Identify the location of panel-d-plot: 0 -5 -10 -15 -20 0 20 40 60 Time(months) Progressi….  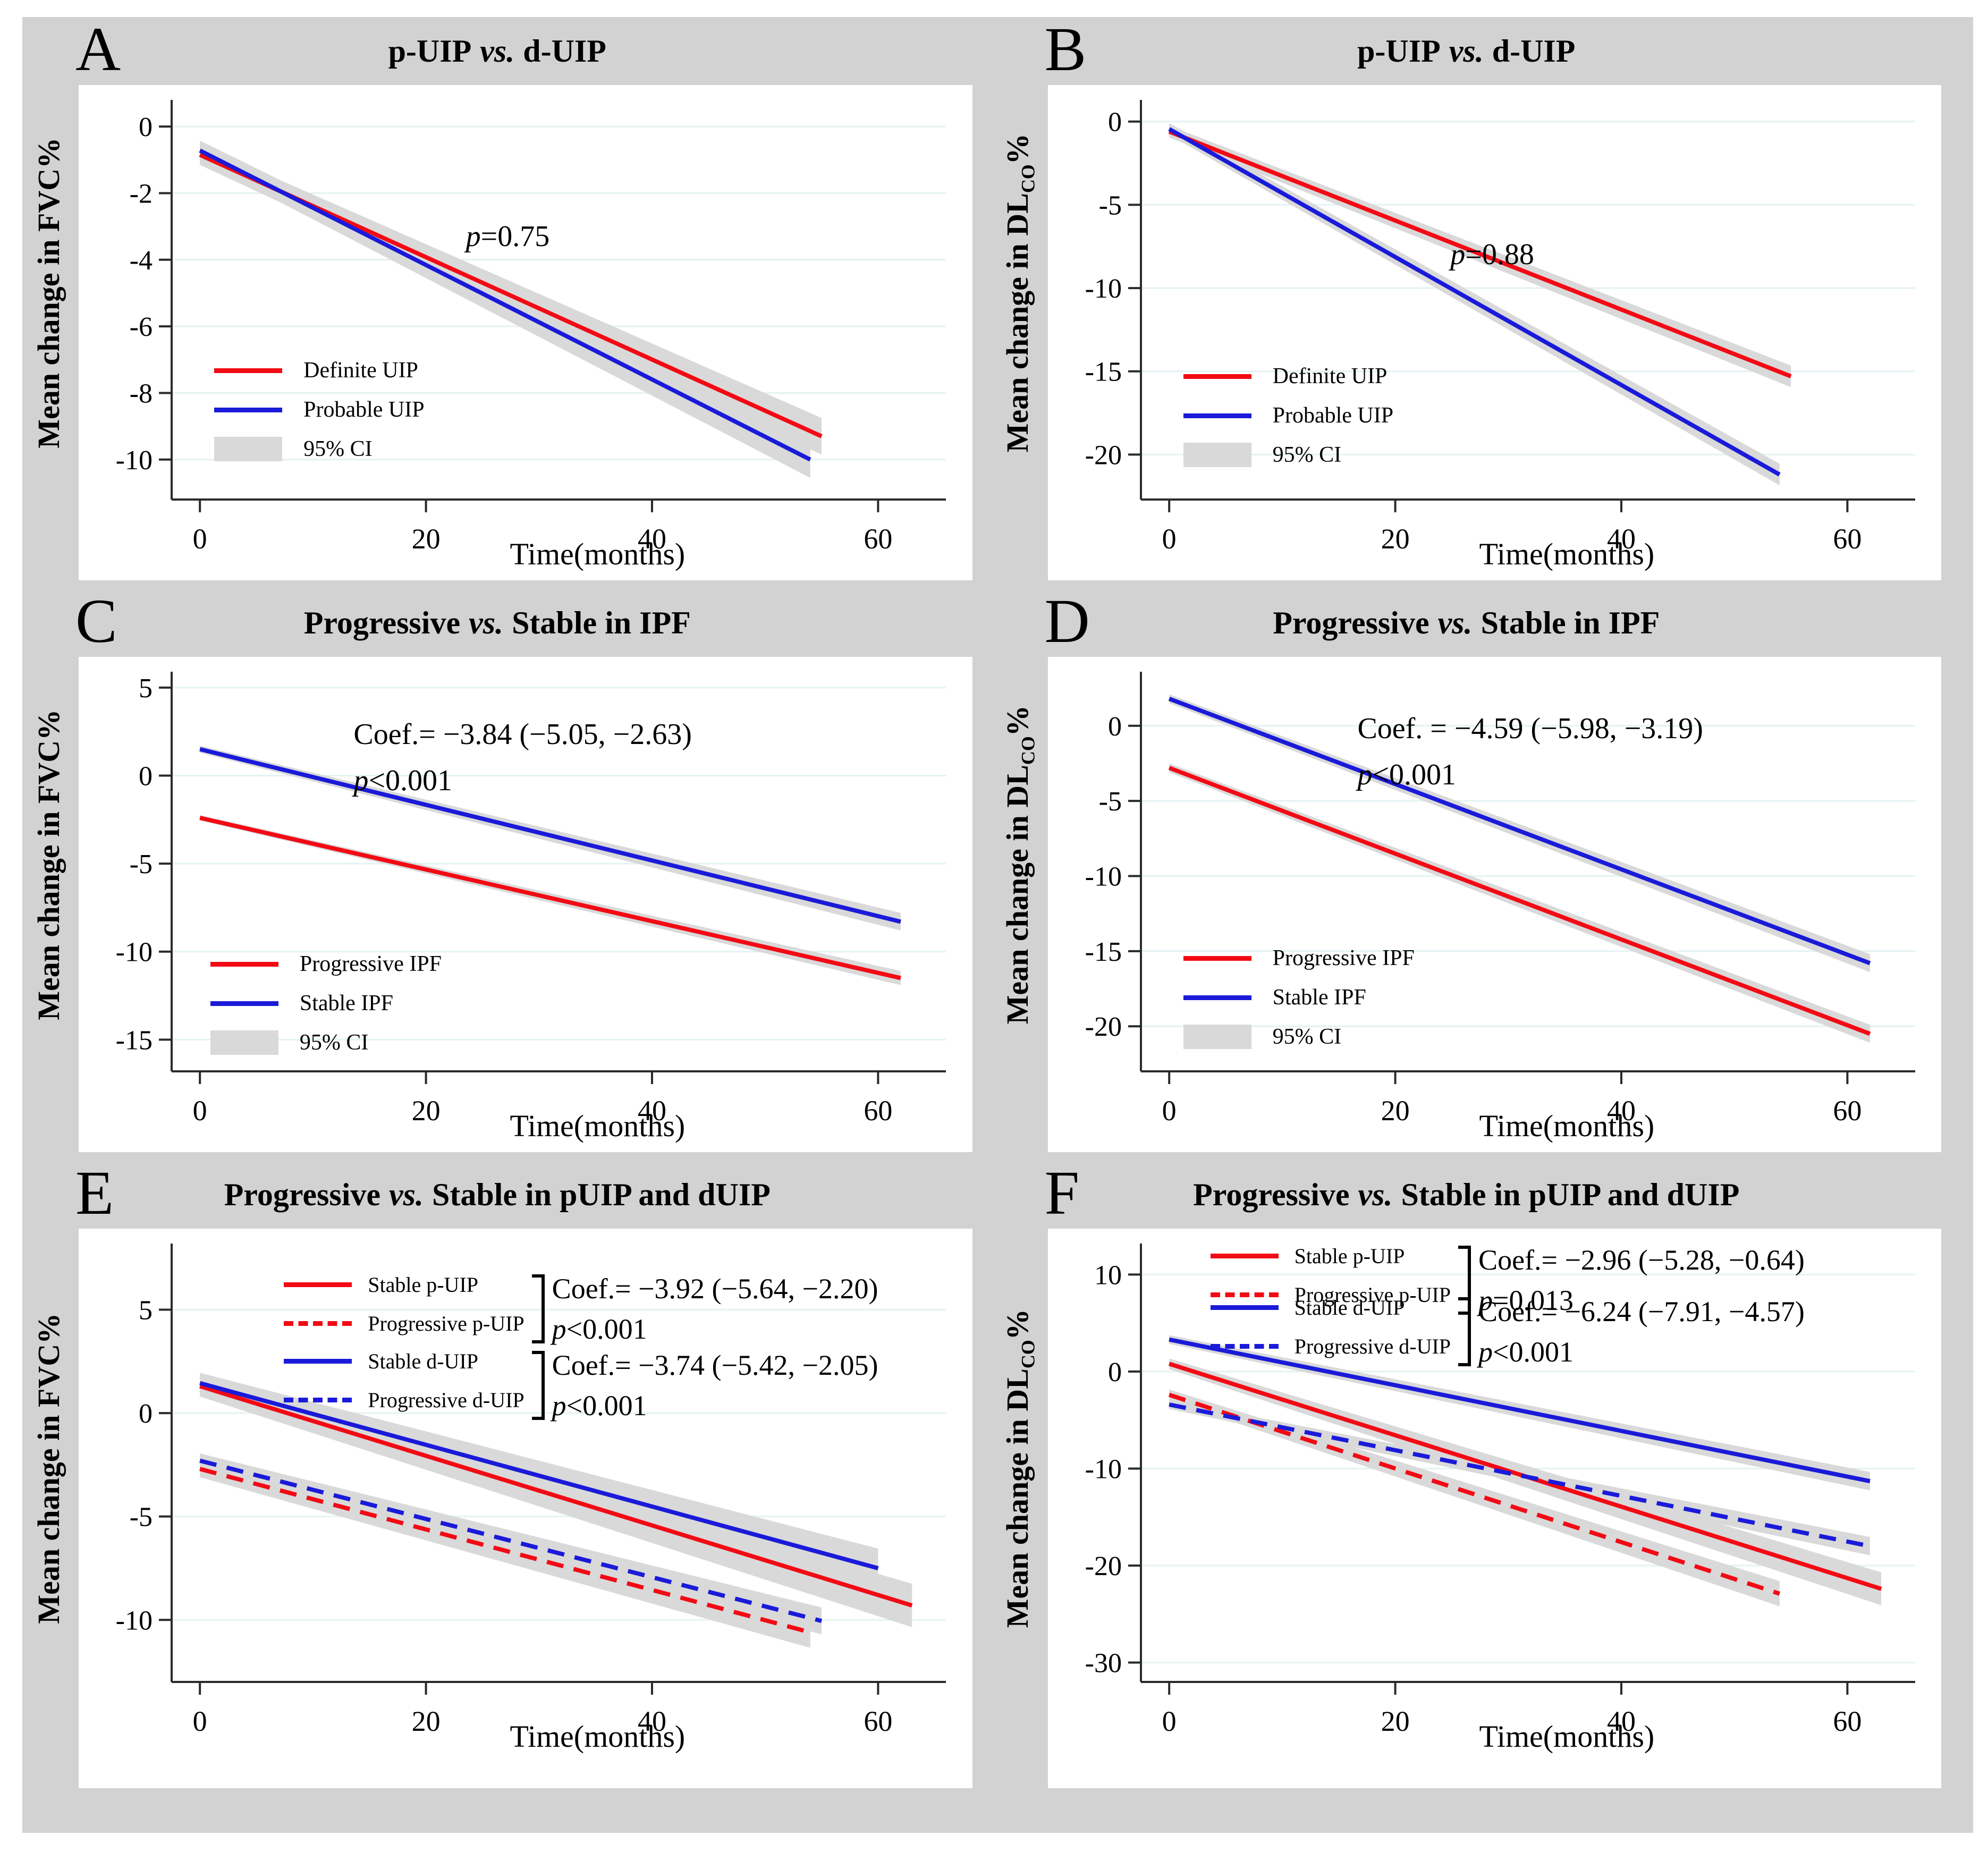
(1494, 904).